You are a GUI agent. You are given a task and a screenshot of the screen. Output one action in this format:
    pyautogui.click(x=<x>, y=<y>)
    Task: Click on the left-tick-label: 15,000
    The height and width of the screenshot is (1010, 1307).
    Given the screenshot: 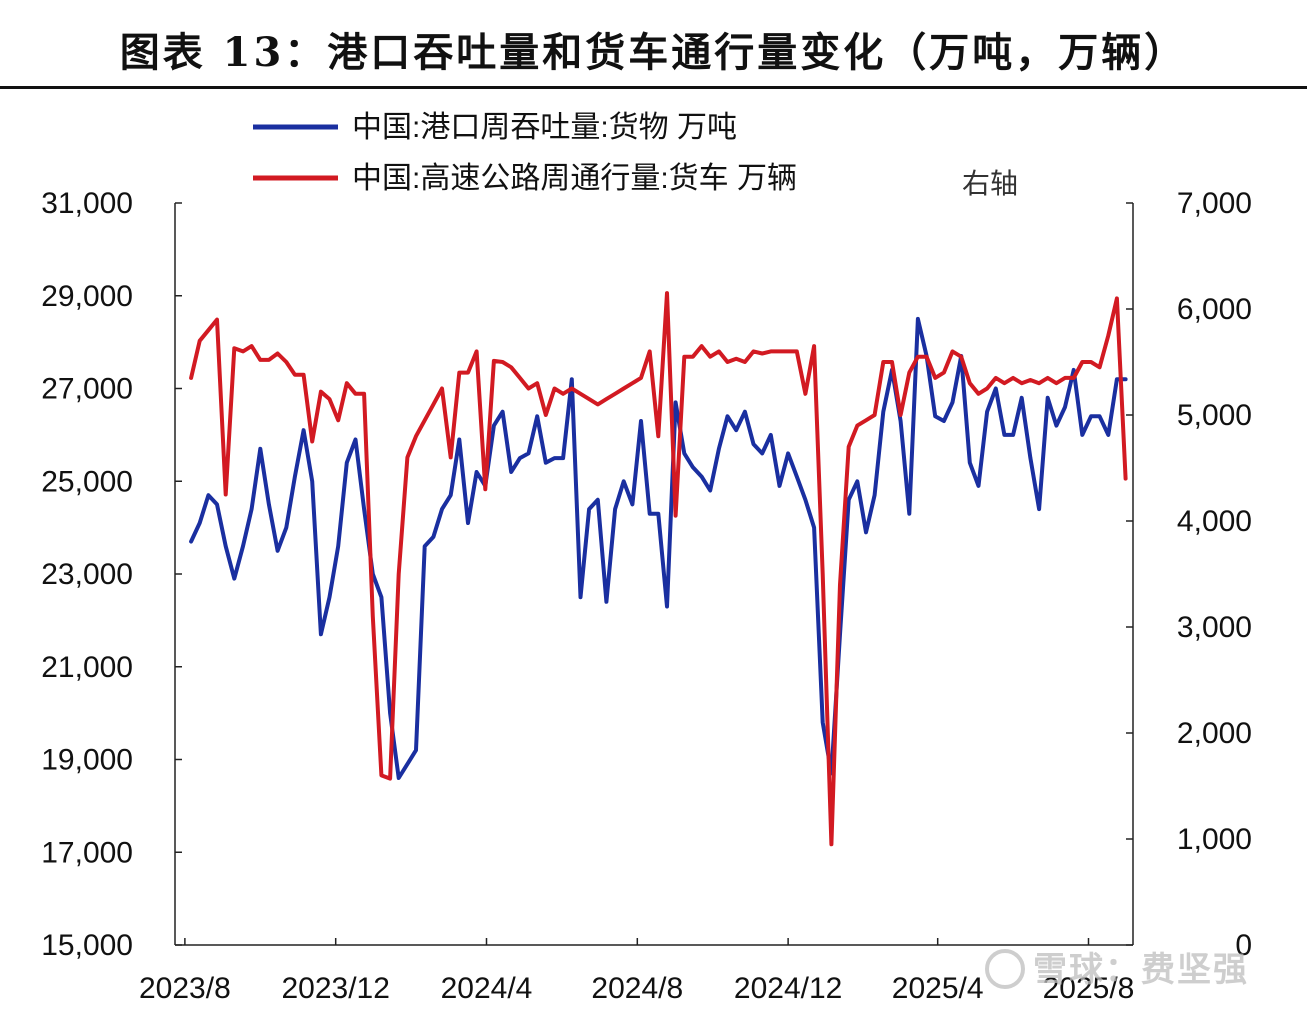 What is the action you would take?
    pyautogui.click(x=87, y=945)
    